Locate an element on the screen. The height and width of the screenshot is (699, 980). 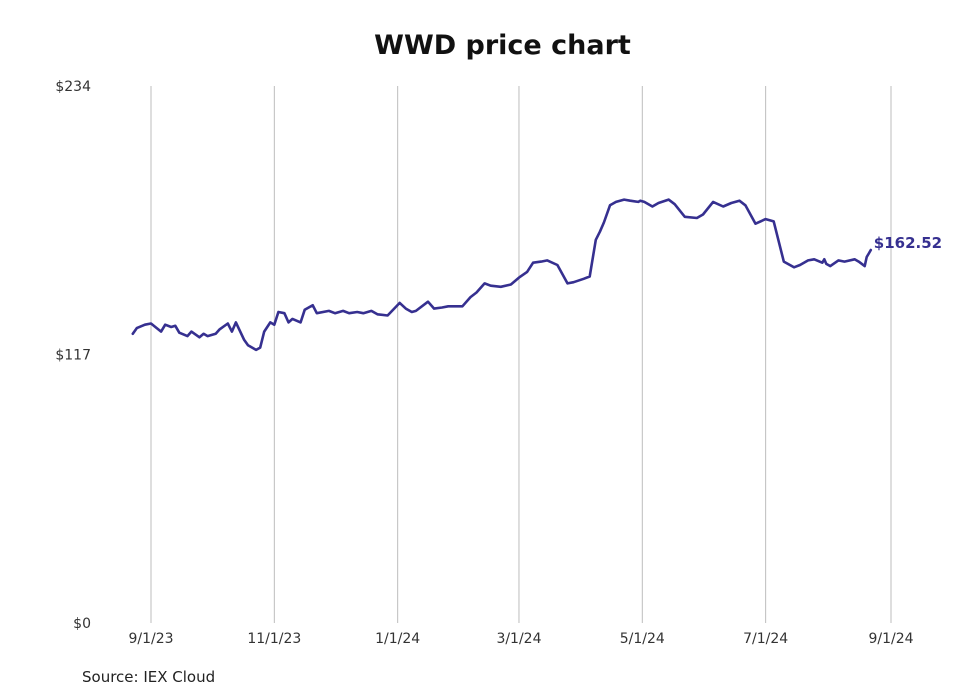
x-tick-label: 3/1/24 is located at coordinates (518, 639).